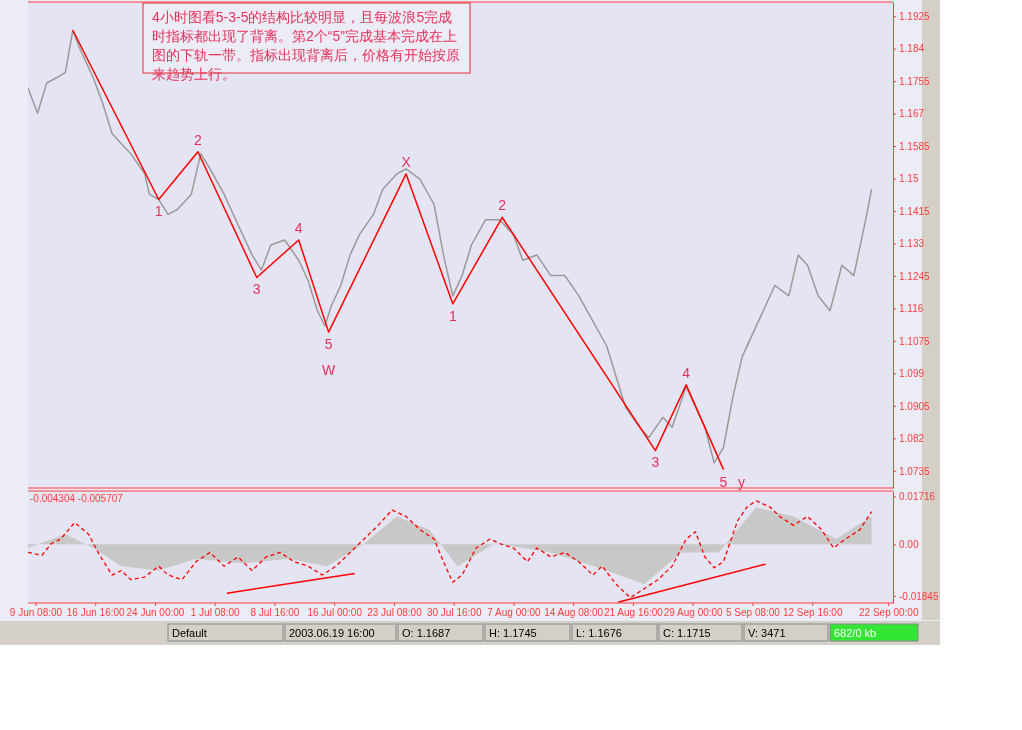 The height and width of the screenshot is (730, 1022). Describe the element at coordinates (915, 146) in the screenshot. I see `y-tick-label: 1.1585` at that location.